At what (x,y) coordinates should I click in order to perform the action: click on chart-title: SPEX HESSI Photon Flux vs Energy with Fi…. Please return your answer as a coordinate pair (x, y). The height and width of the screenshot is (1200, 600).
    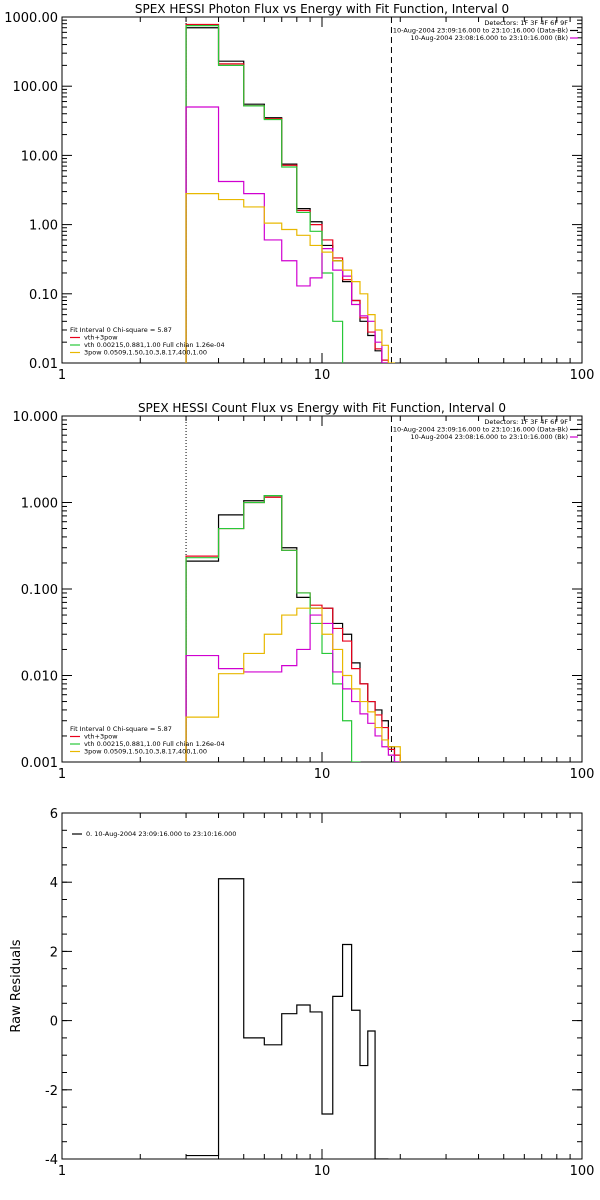
    Looking at the image, I should click on (322, 9).